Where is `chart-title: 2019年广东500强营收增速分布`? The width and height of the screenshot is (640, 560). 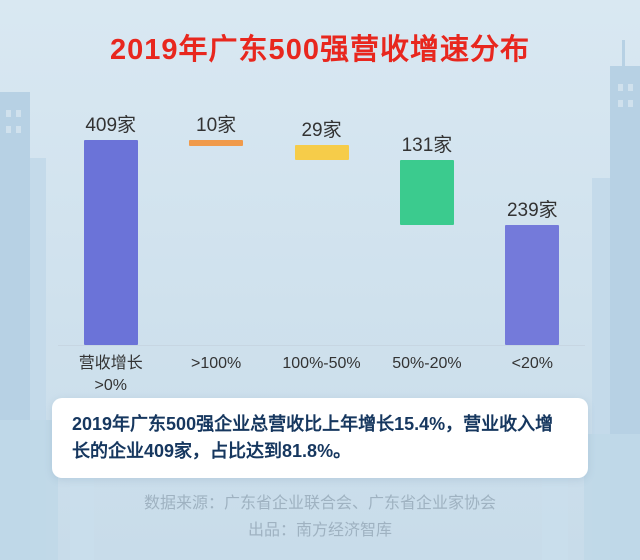 chart-title: 2019年广东500强营收增速分布 is located at coordinates (320, 50).